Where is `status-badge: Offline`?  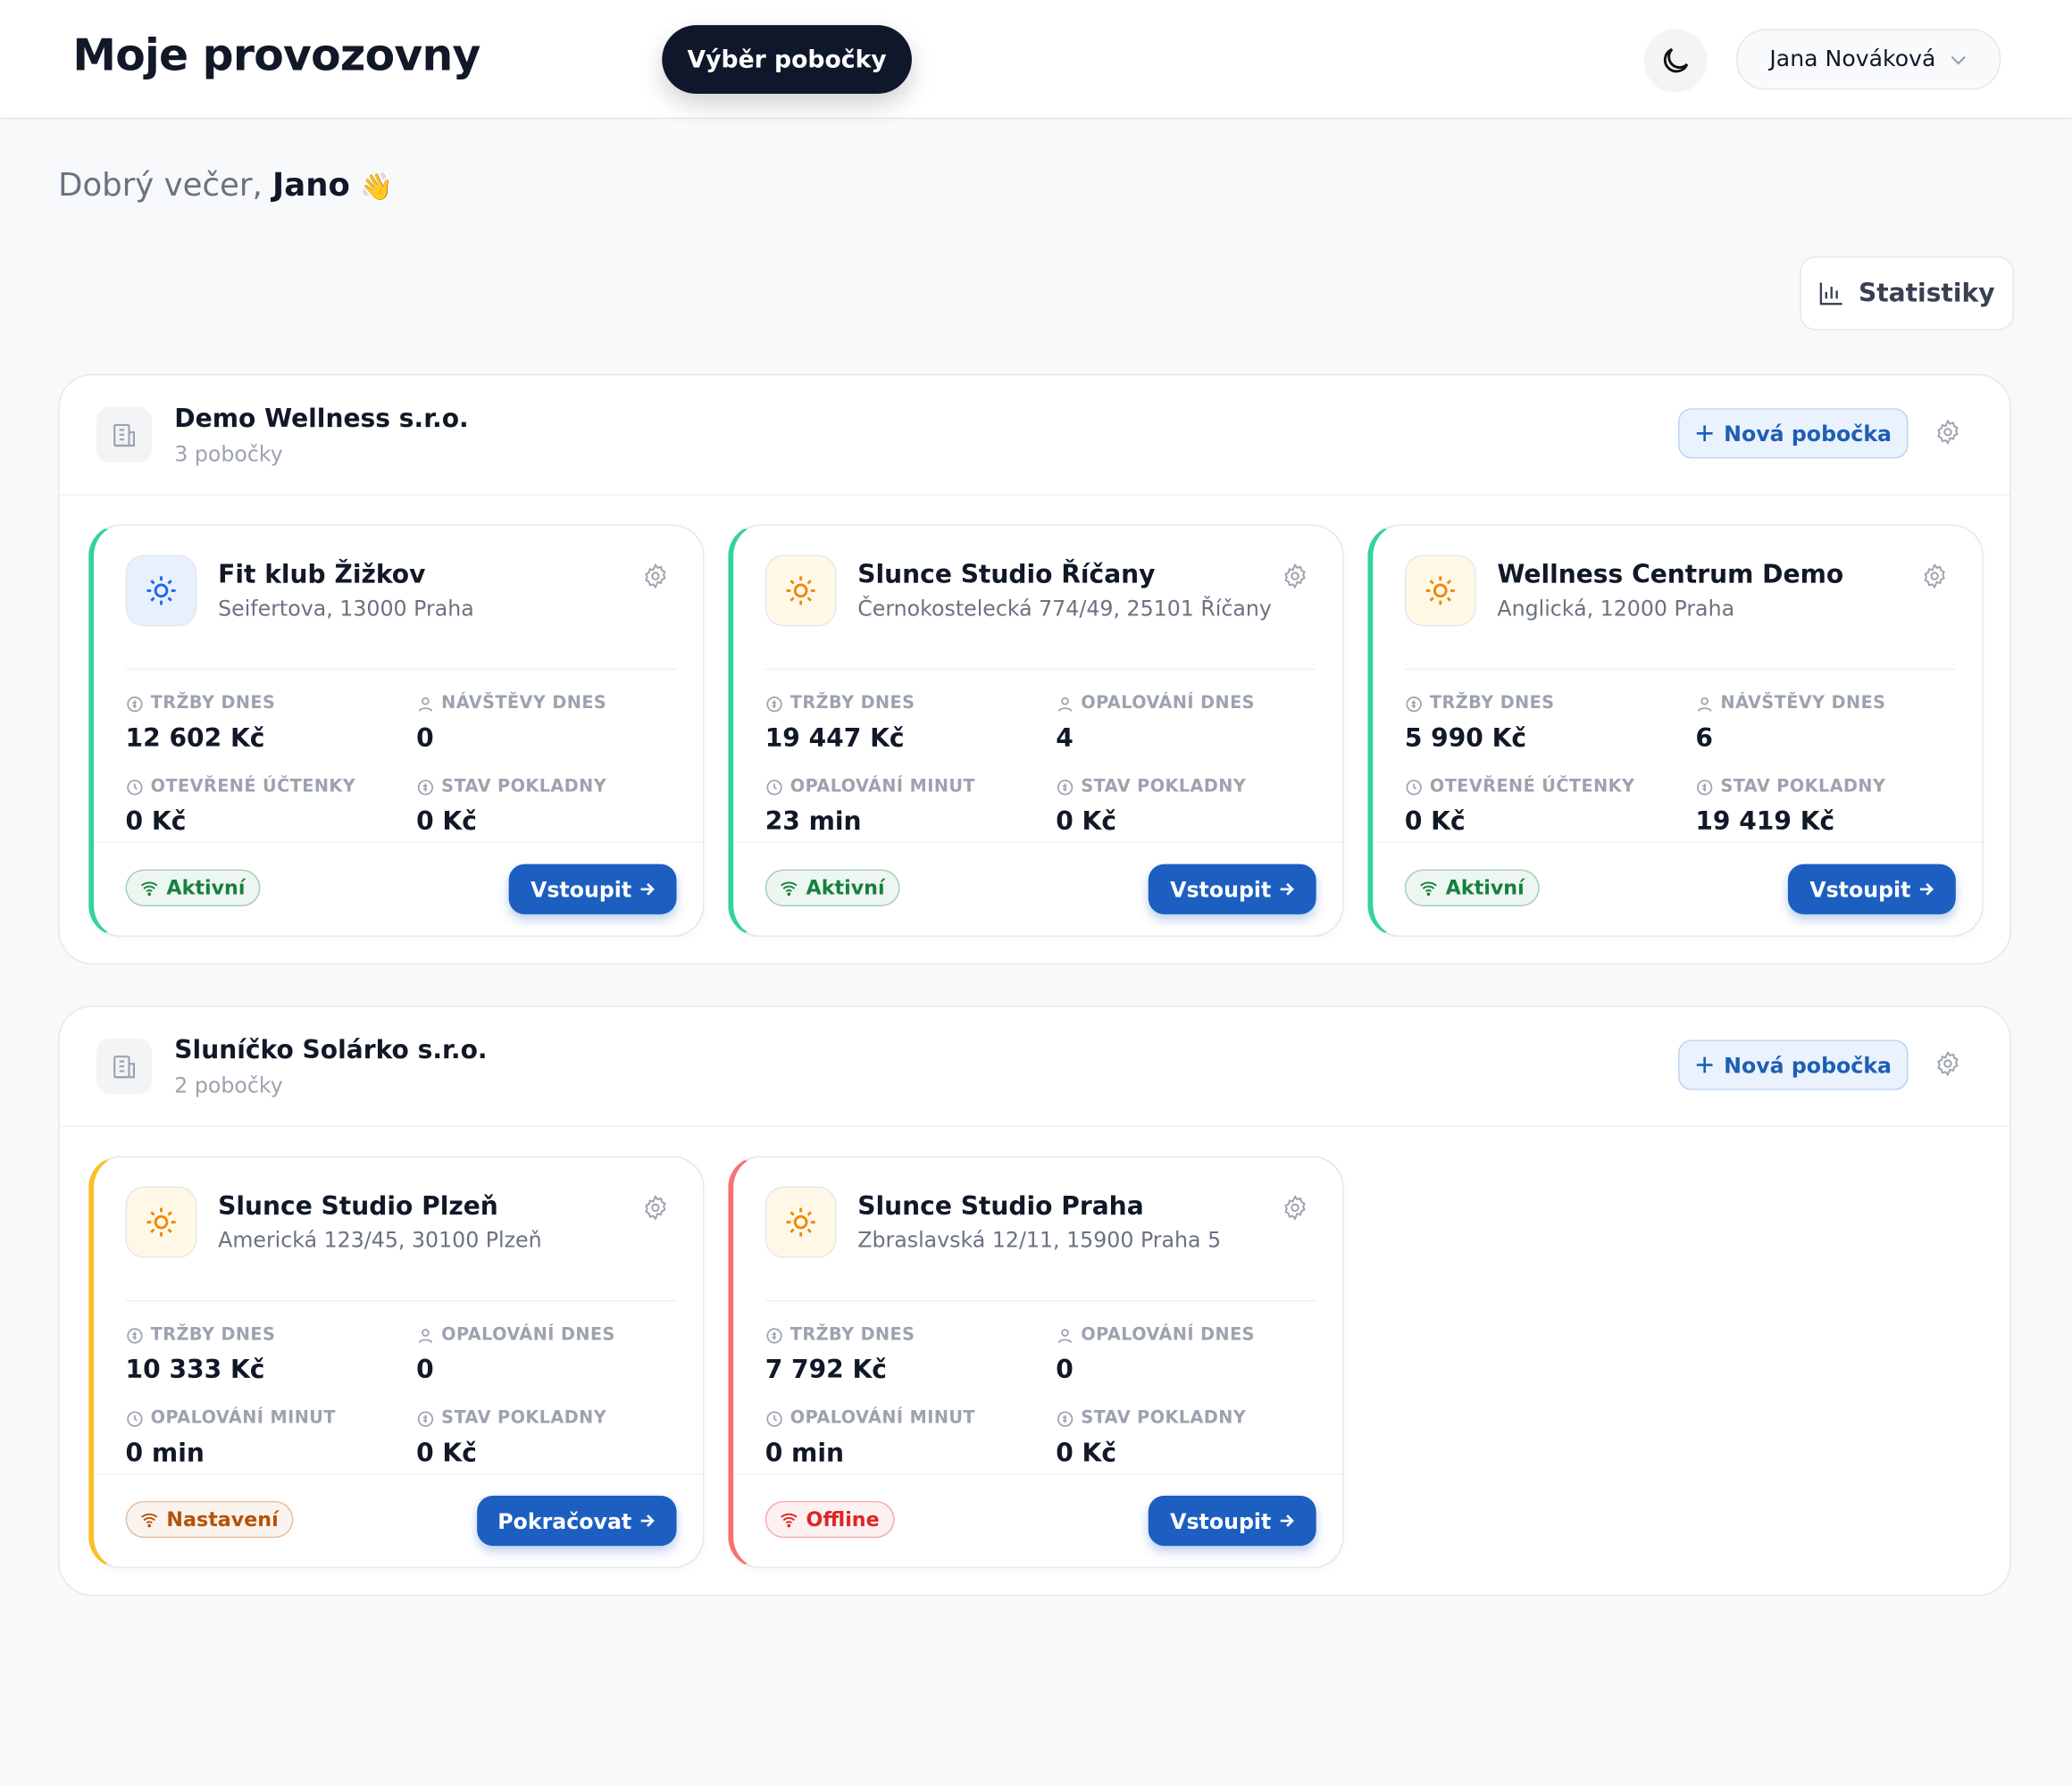 status-badge: Offline is located at coordinates (829, 1519).